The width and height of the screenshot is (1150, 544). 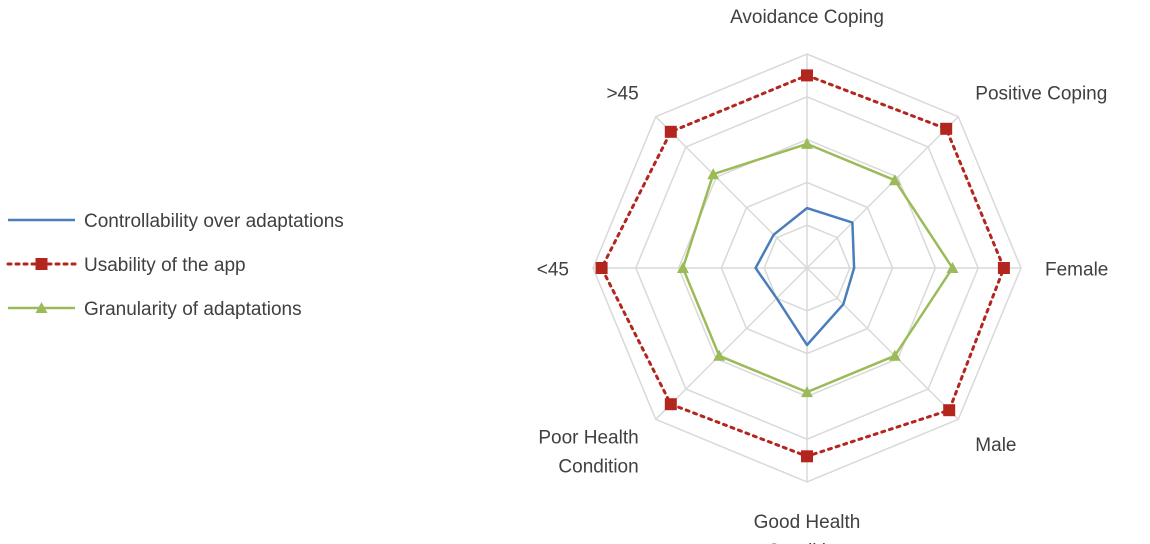 What do you see at coordinates (193, 309) in the screenshot?
I see `legend-label: Granularity of adaptations` at bounding box center [193, 309].